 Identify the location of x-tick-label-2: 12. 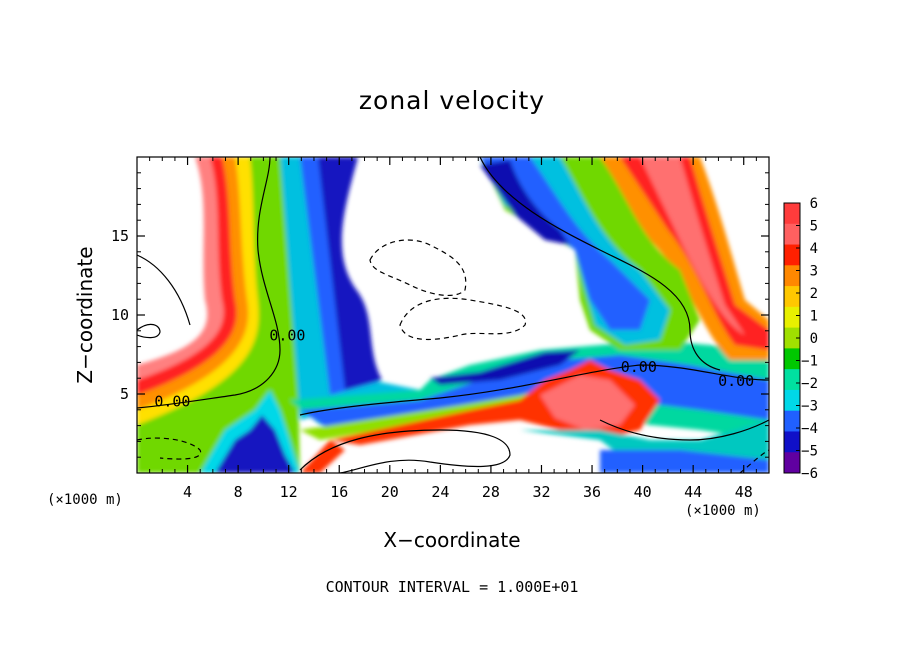
(289, 492).